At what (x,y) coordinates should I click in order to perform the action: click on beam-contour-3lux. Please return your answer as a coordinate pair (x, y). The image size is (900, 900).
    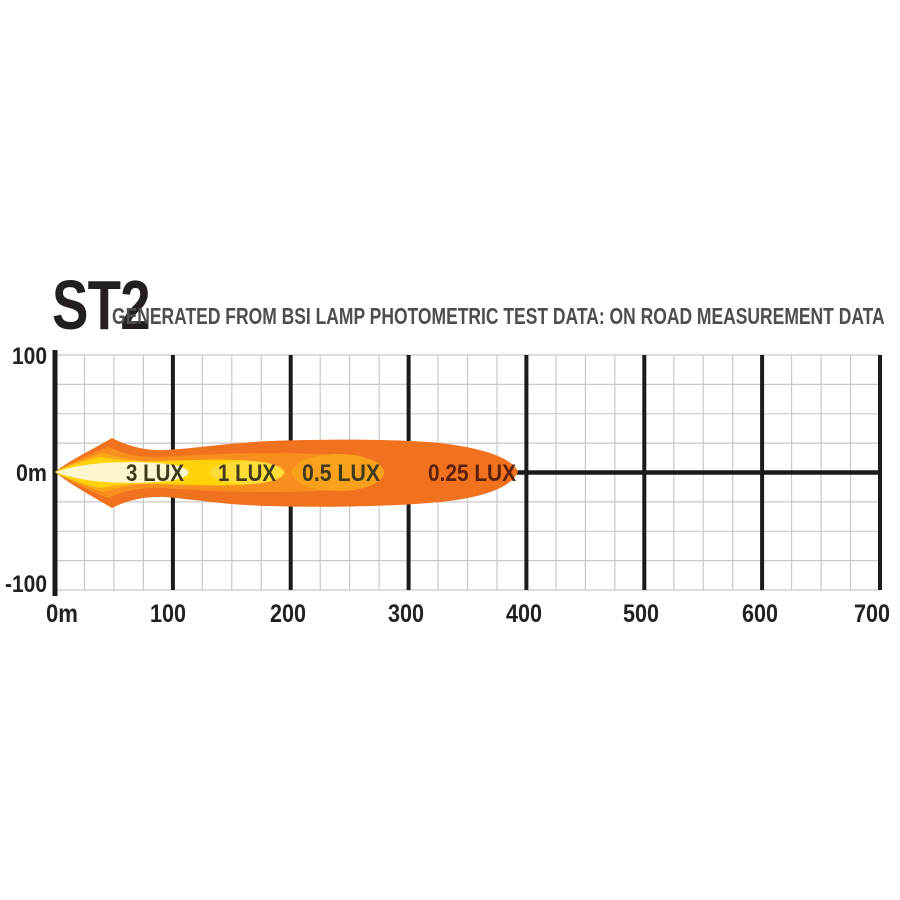
    Looking at the image, I should click on (122, 472).